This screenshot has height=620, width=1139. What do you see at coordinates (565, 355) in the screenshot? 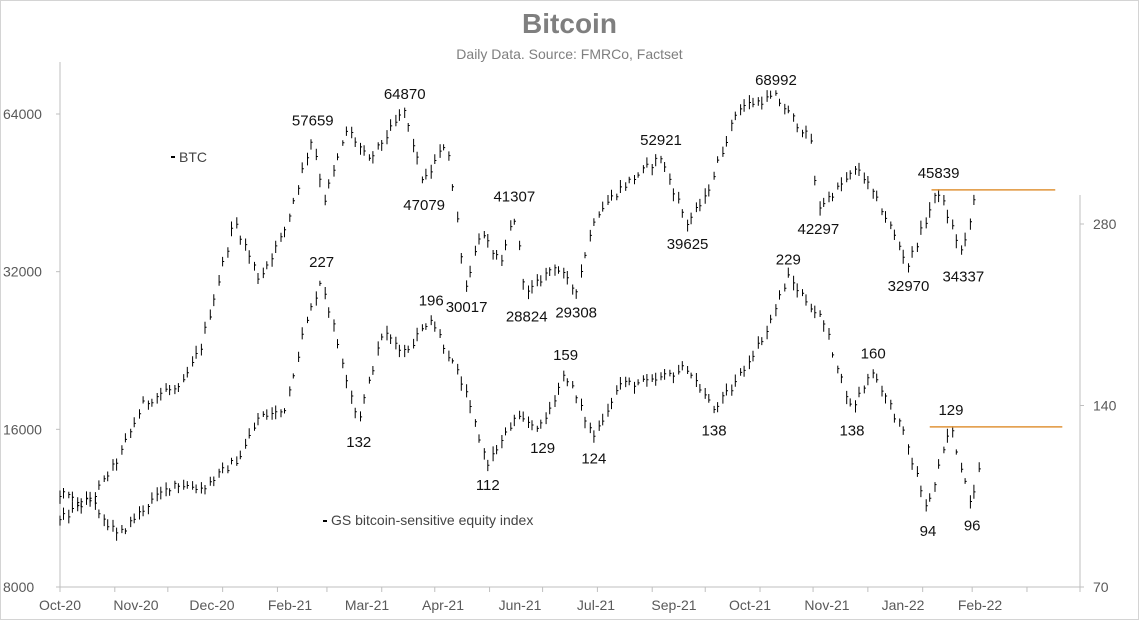
I see `annotation-label: 159` at bounding box center [565, 355].